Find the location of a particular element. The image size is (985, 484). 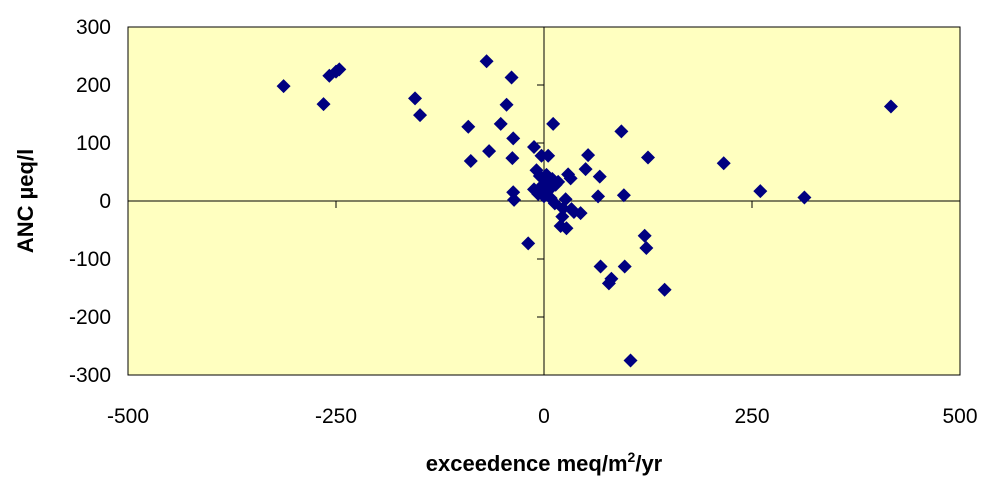

y-tick-label: 200 is located at coordinates (93, 85).